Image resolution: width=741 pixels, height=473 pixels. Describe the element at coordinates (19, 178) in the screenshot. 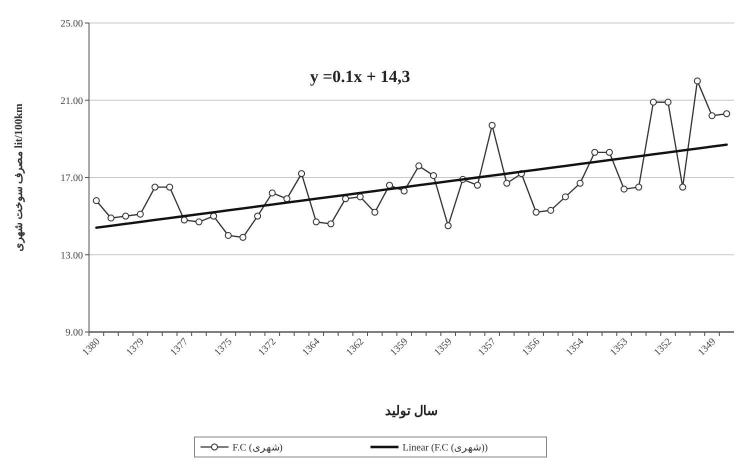

I see `y-axis-title: مصرف سوخت شهری lit/100km` at that location.